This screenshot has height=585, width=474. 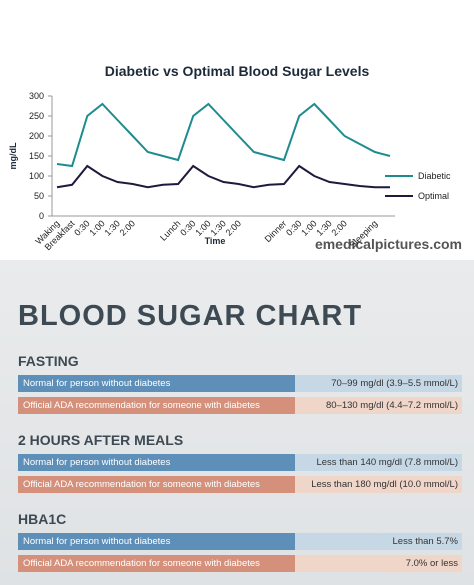 I want to click on panel-title: BLOOD SUGAR CHART, so click(x=190, y=316).